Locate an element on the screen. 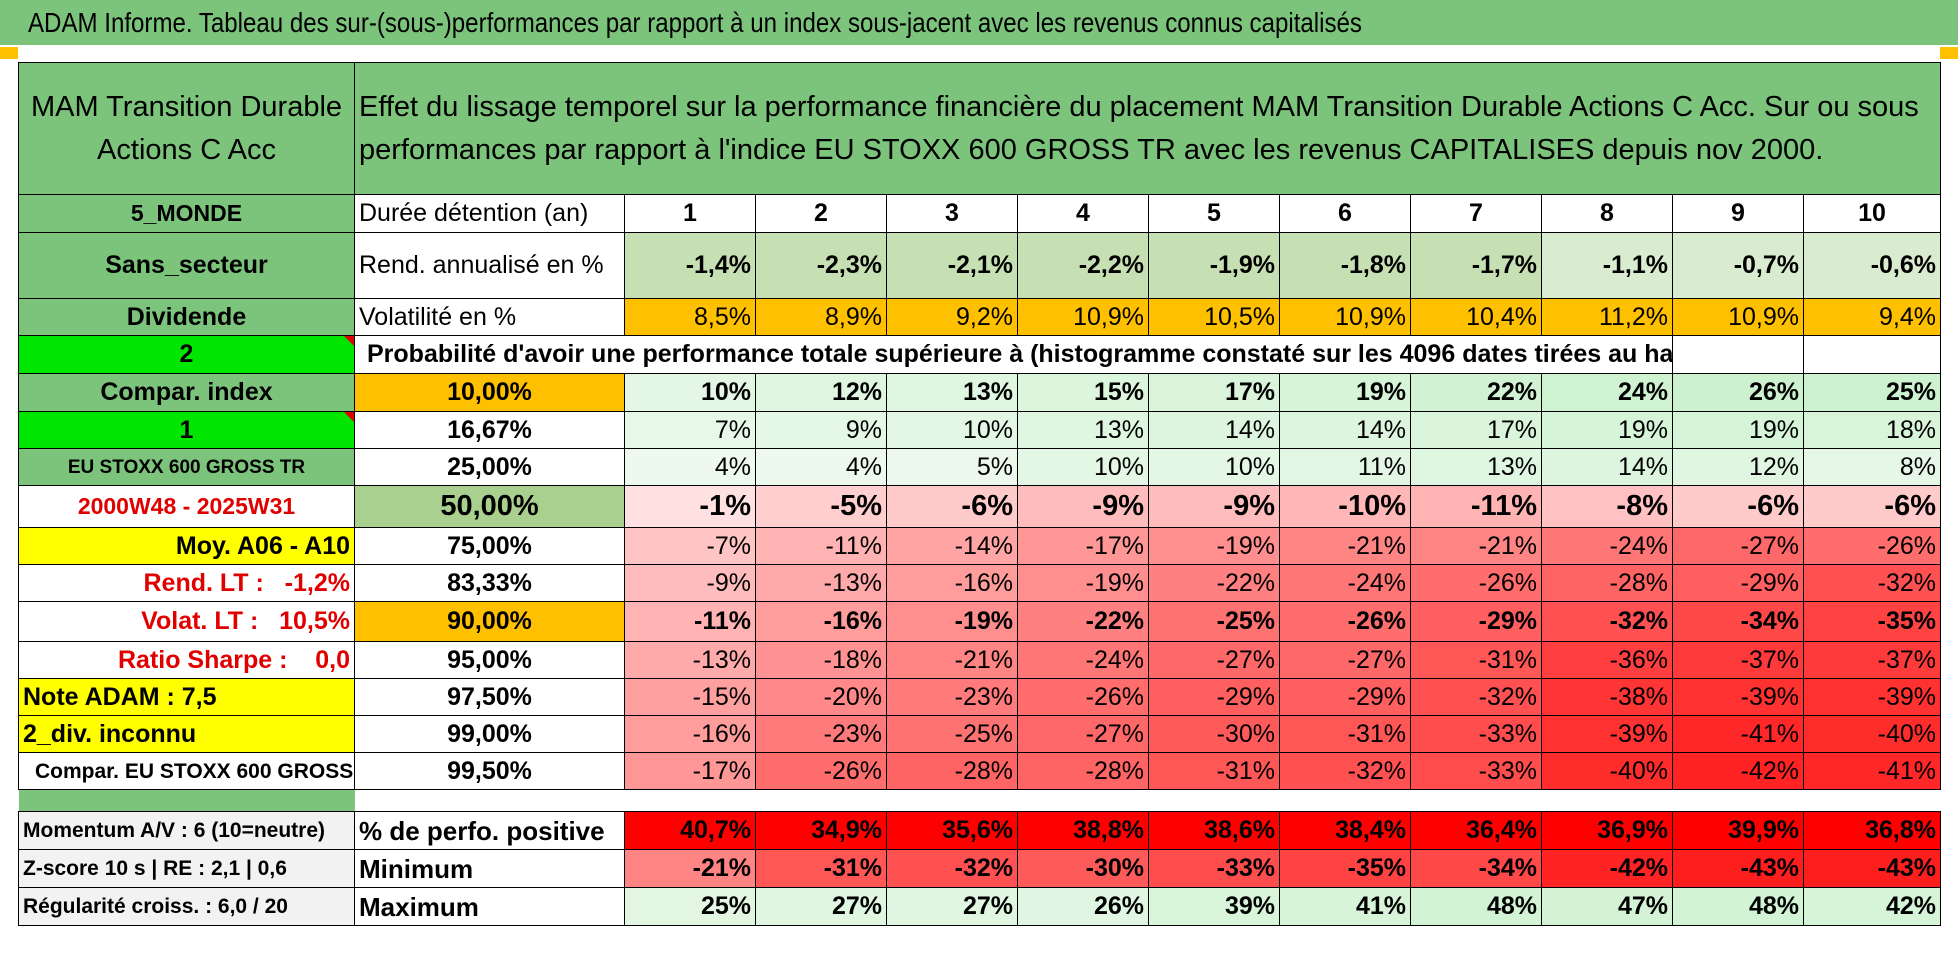 This screenshot has width=1958, height=977. rend-value: -2,1% is located at coordinates (952, 265).